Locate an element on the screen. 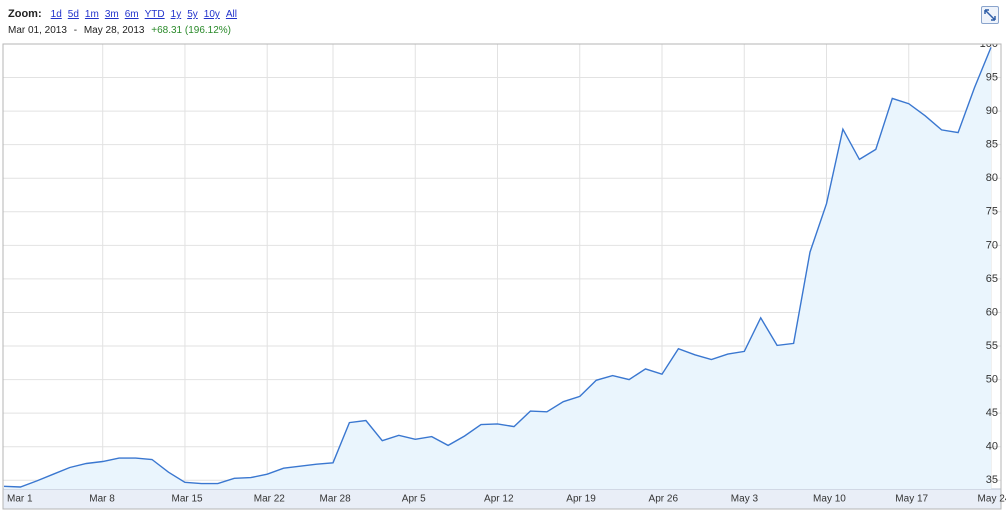 Image resolution: width=1006 pixels, height=511 pixels. x-tick-label: Mar 15 is located at coordinates (188, 499).